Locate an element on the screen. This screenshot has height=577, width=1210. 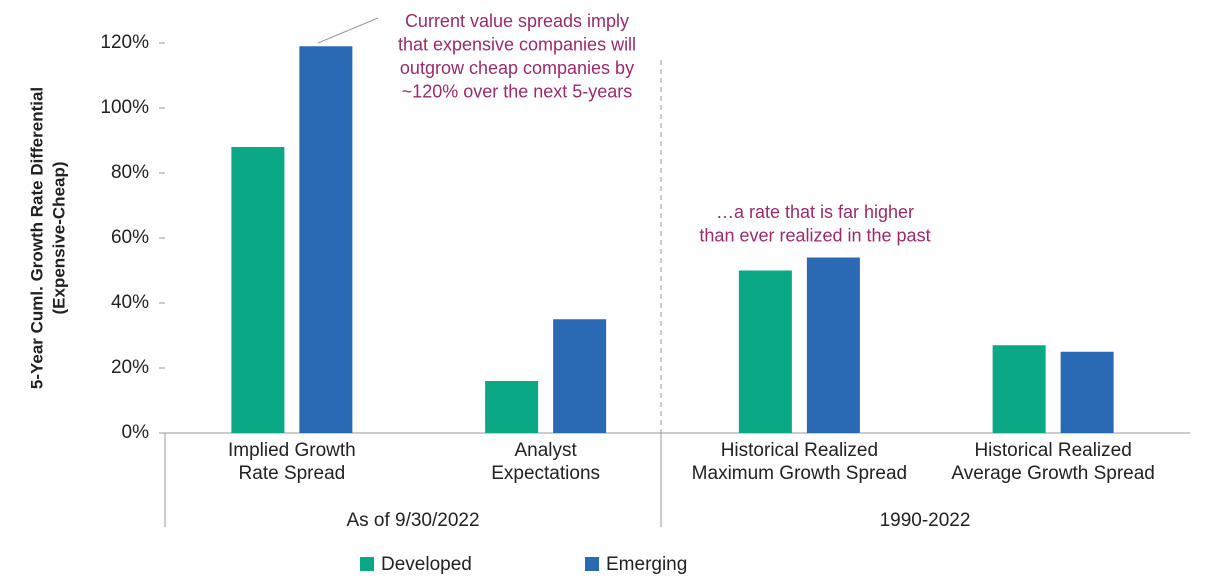
legend-label: Developed is located at coordinates (426, 564).